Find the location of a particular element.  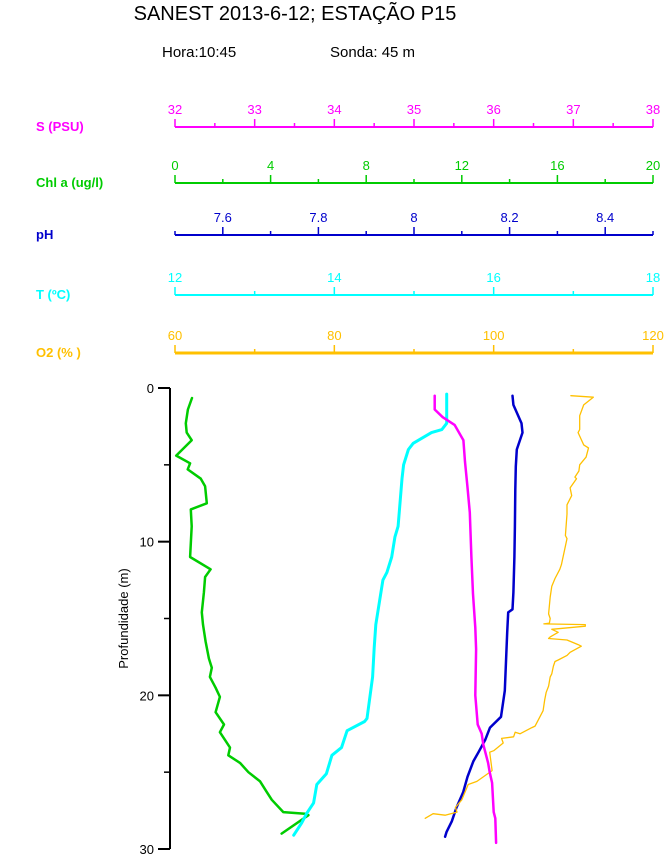

curve-pH is located at coordinates (483, 616).